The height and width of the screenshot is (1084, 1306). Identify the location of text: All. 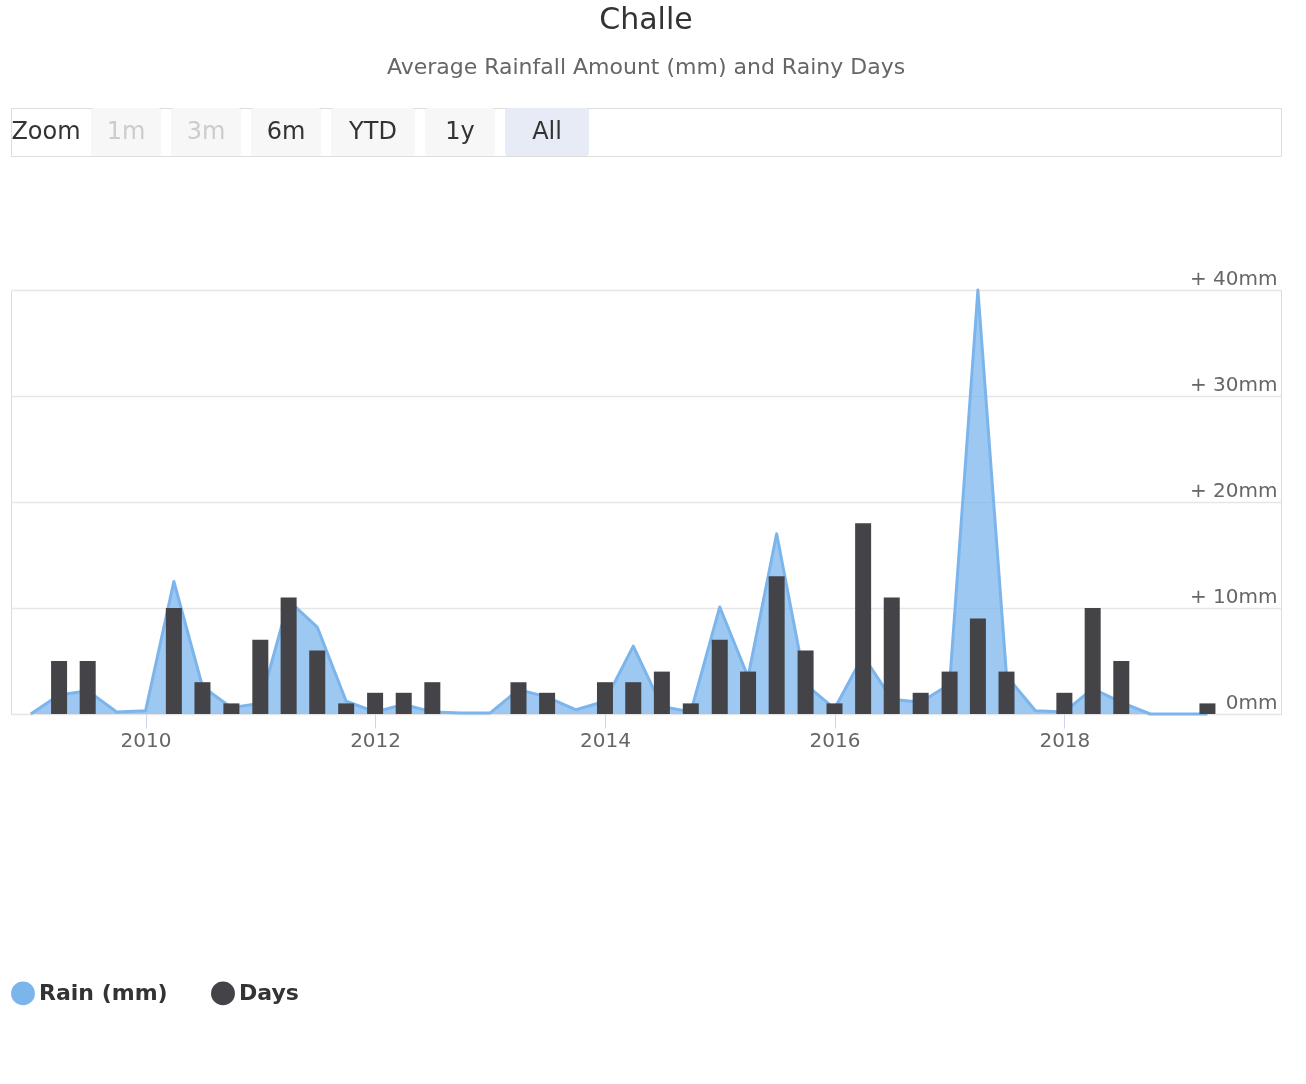
(547, 131).